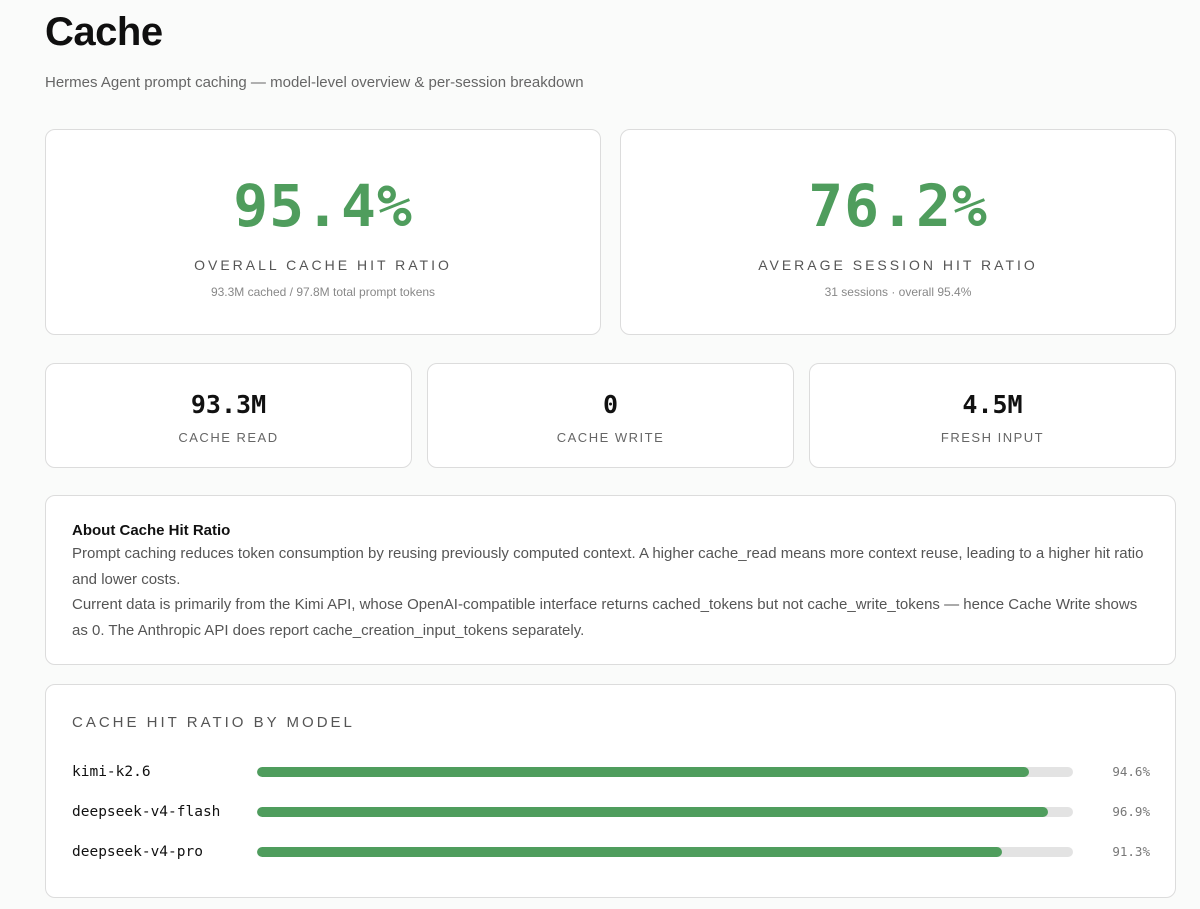 The height and width of the screenshot is (909, 1200). I want to click on fresh-input-card: 4.5M FRESH INPUT, so click(992, 415).